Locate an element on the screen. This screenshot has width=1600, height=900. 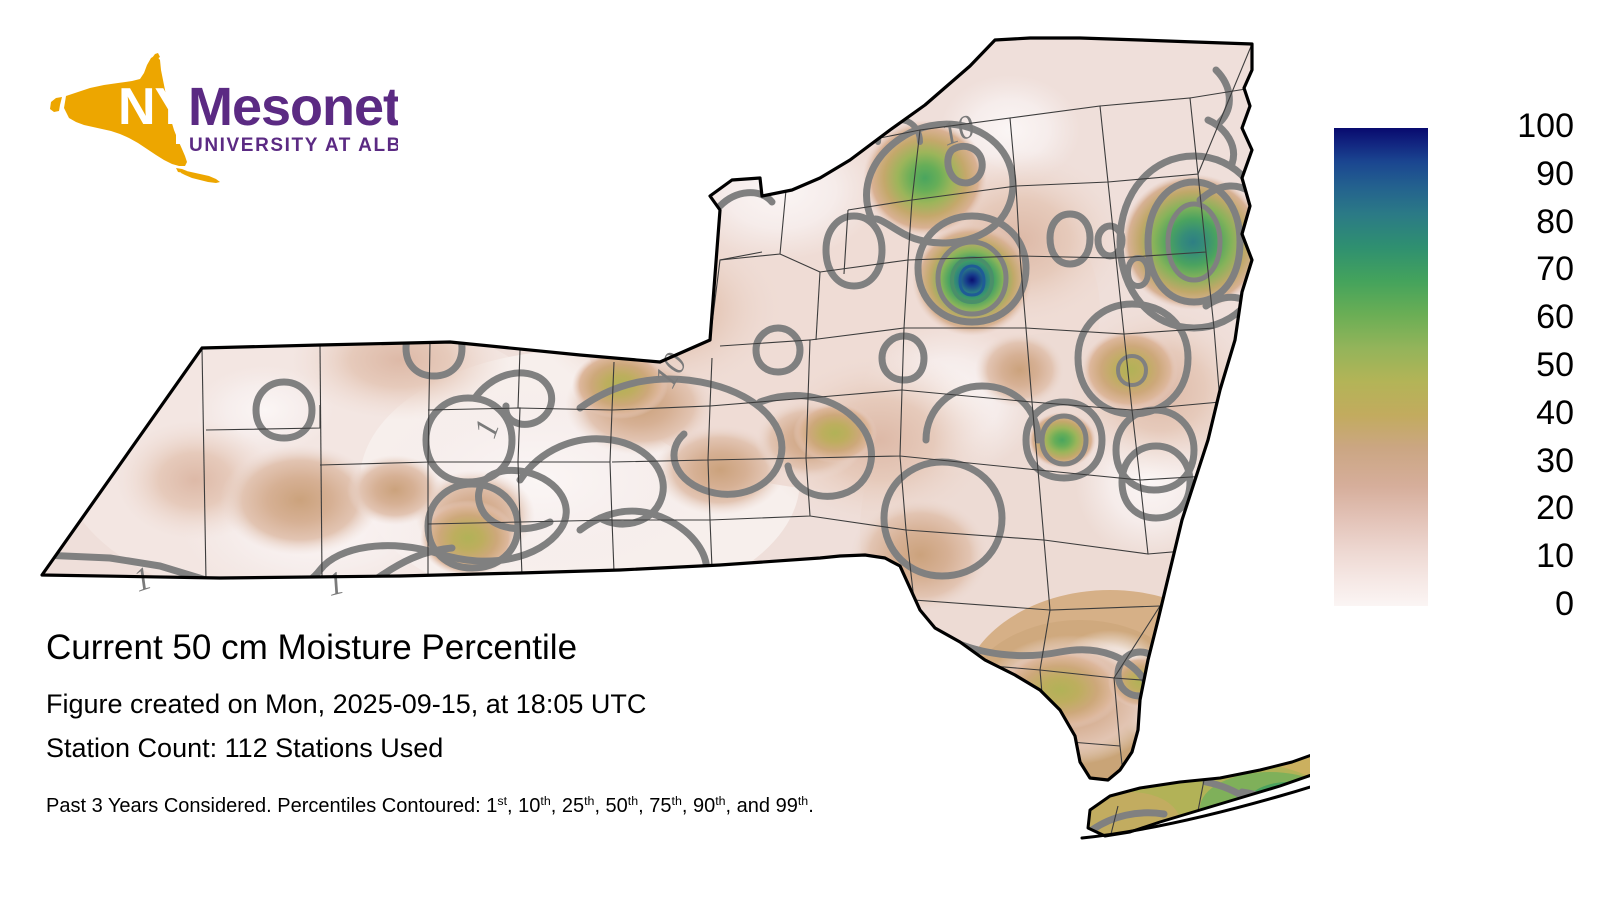
colorbar-tick-90: 90 is located at coordinates (1555, 173).